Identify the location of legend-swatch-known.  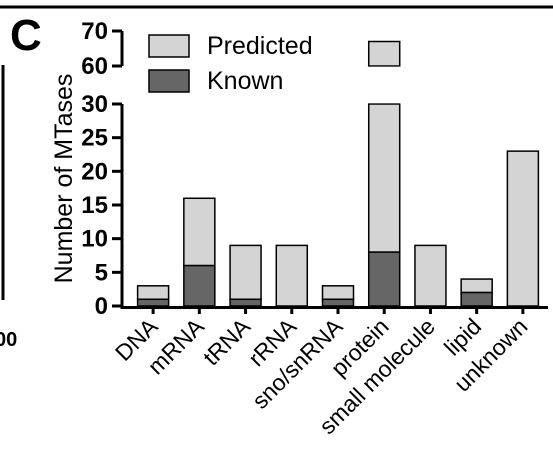
(169, 81).